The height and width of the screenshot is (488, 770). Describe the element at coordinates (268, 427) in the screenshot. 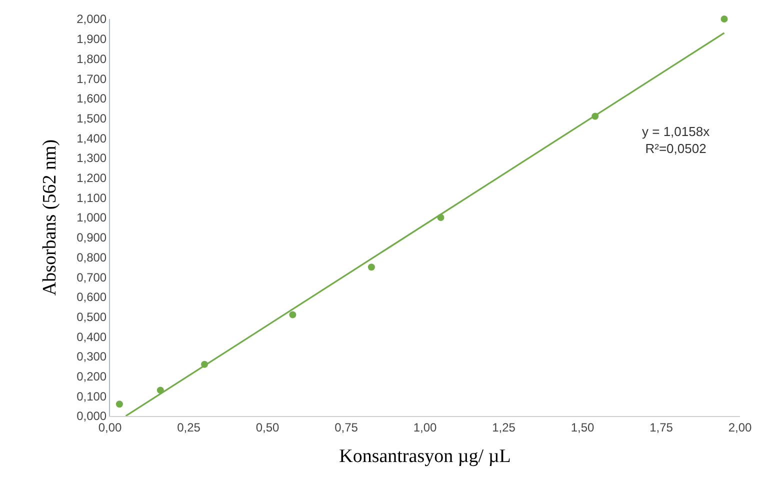

I see `x-tick-label: 0,50` at that location.